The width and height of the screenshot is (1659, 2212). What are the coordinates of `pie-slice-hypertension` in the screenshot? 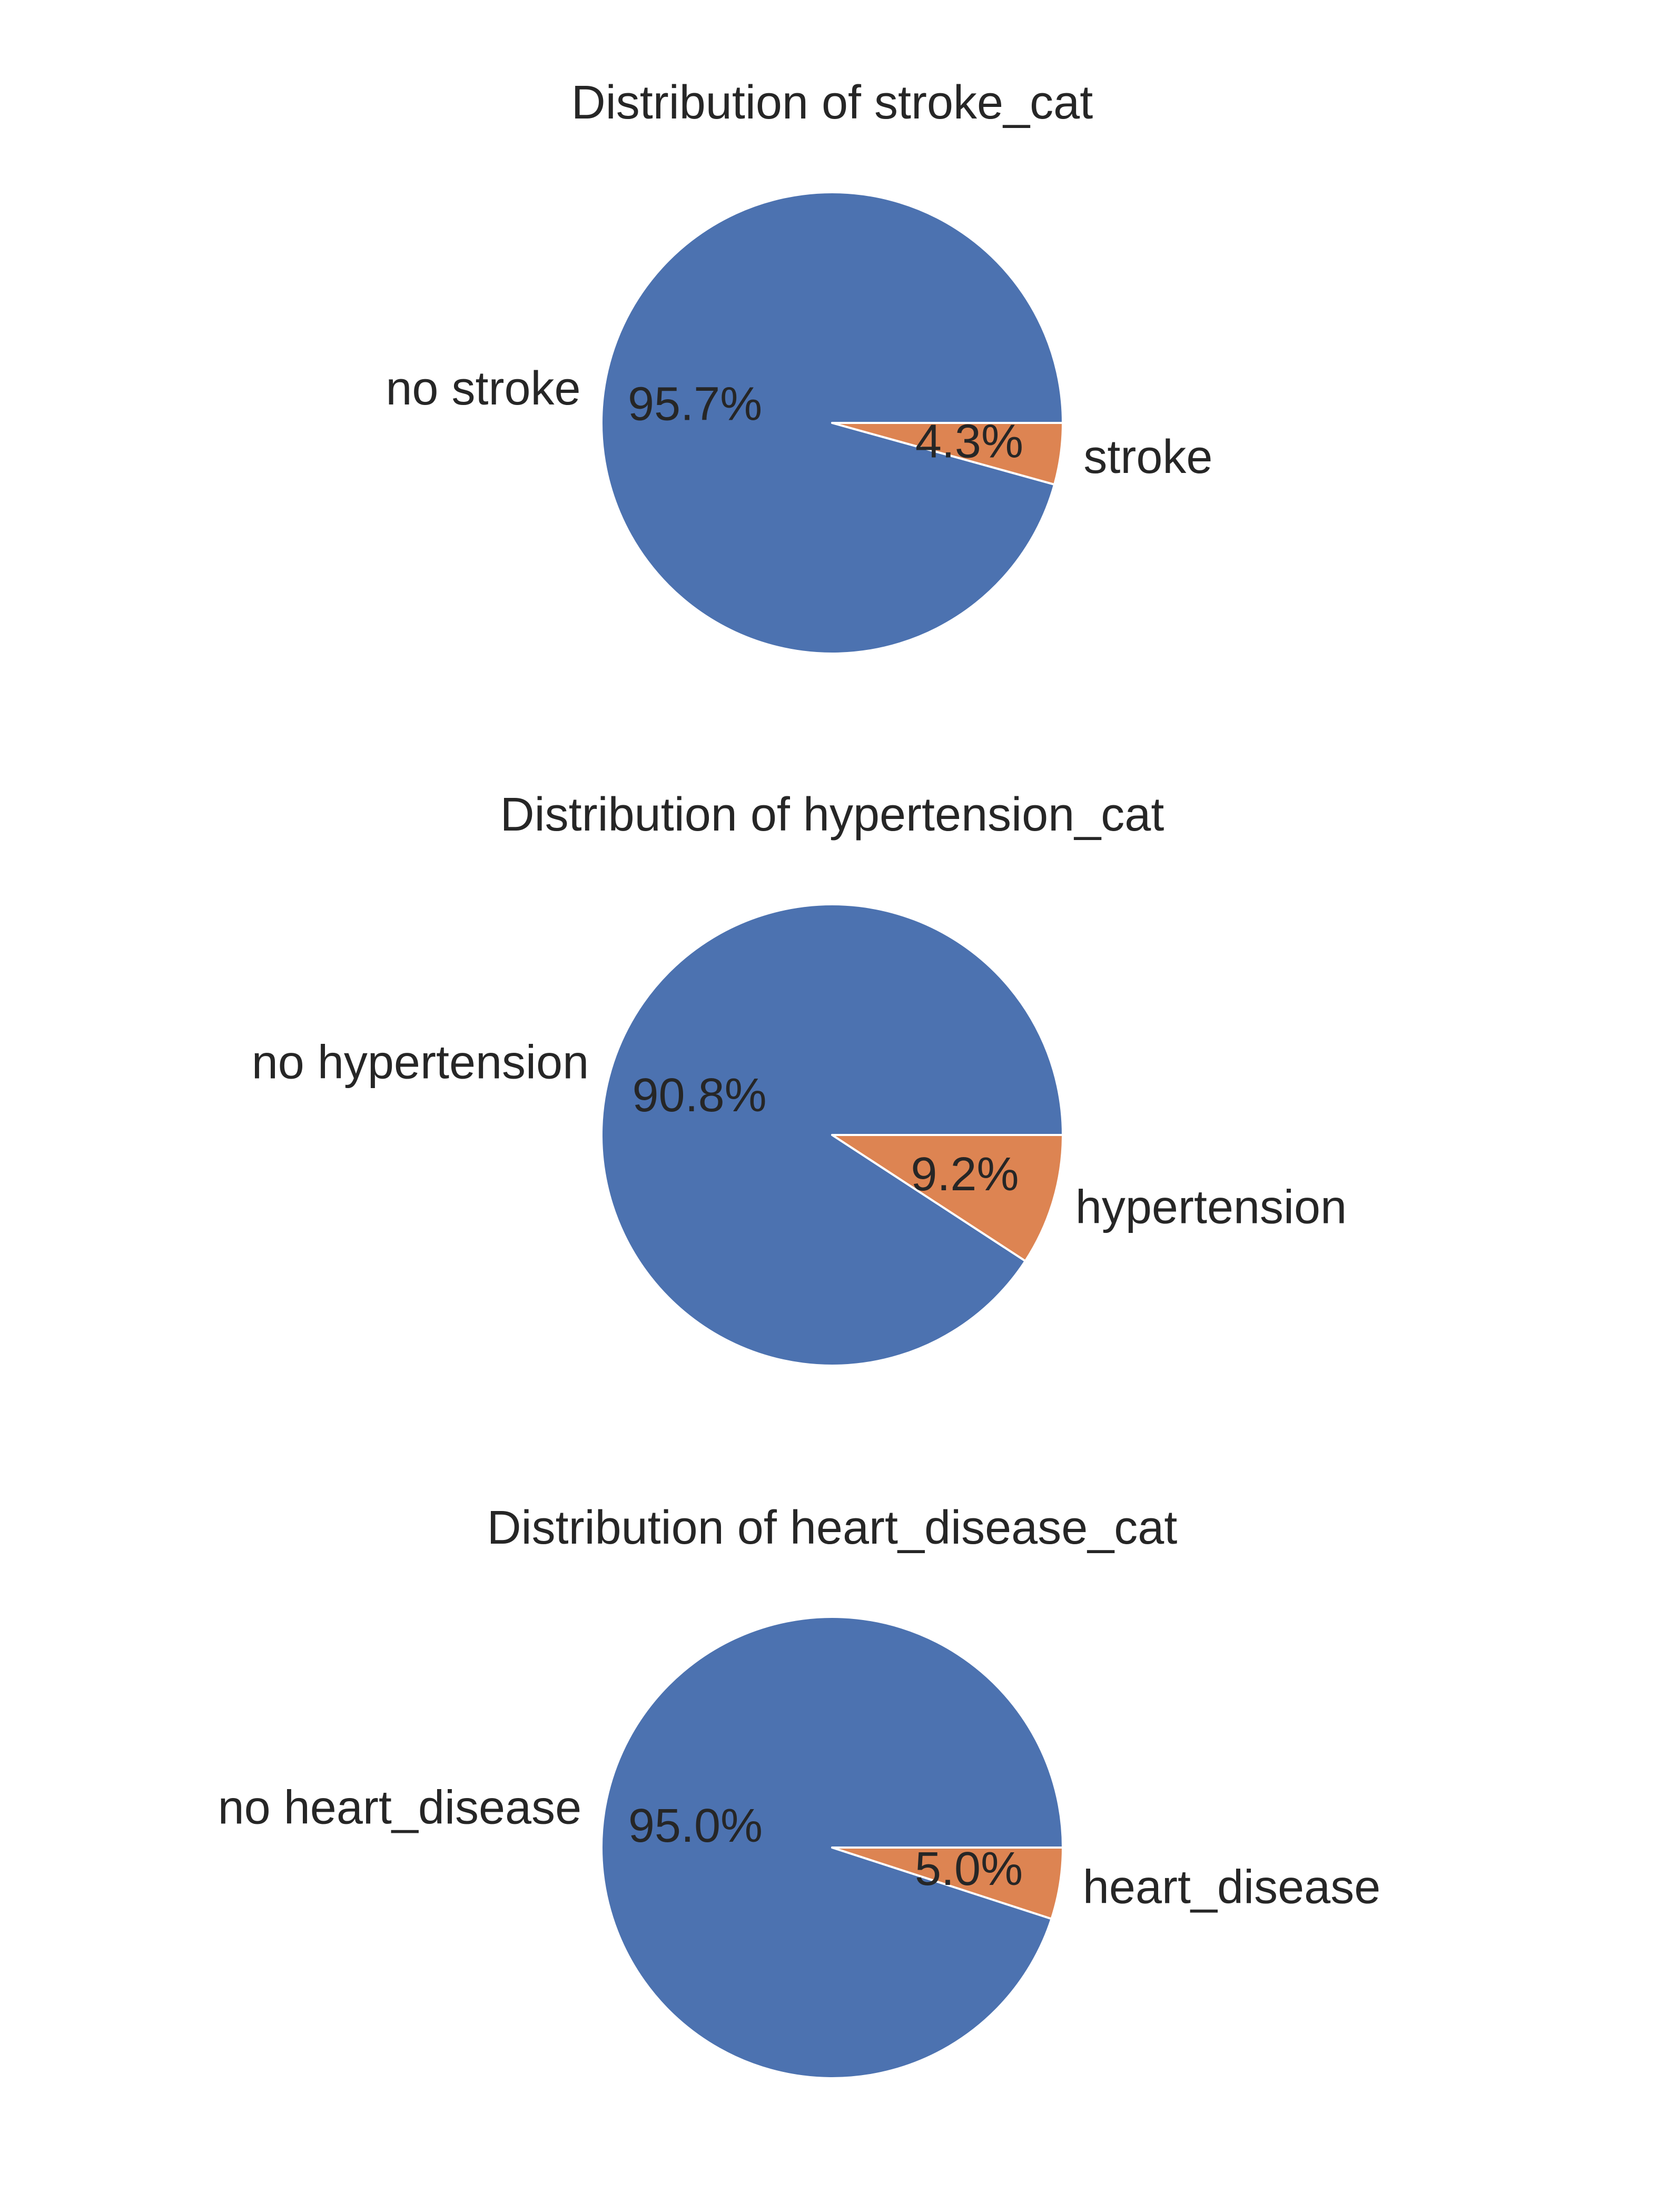 It's located at (947, 1198).